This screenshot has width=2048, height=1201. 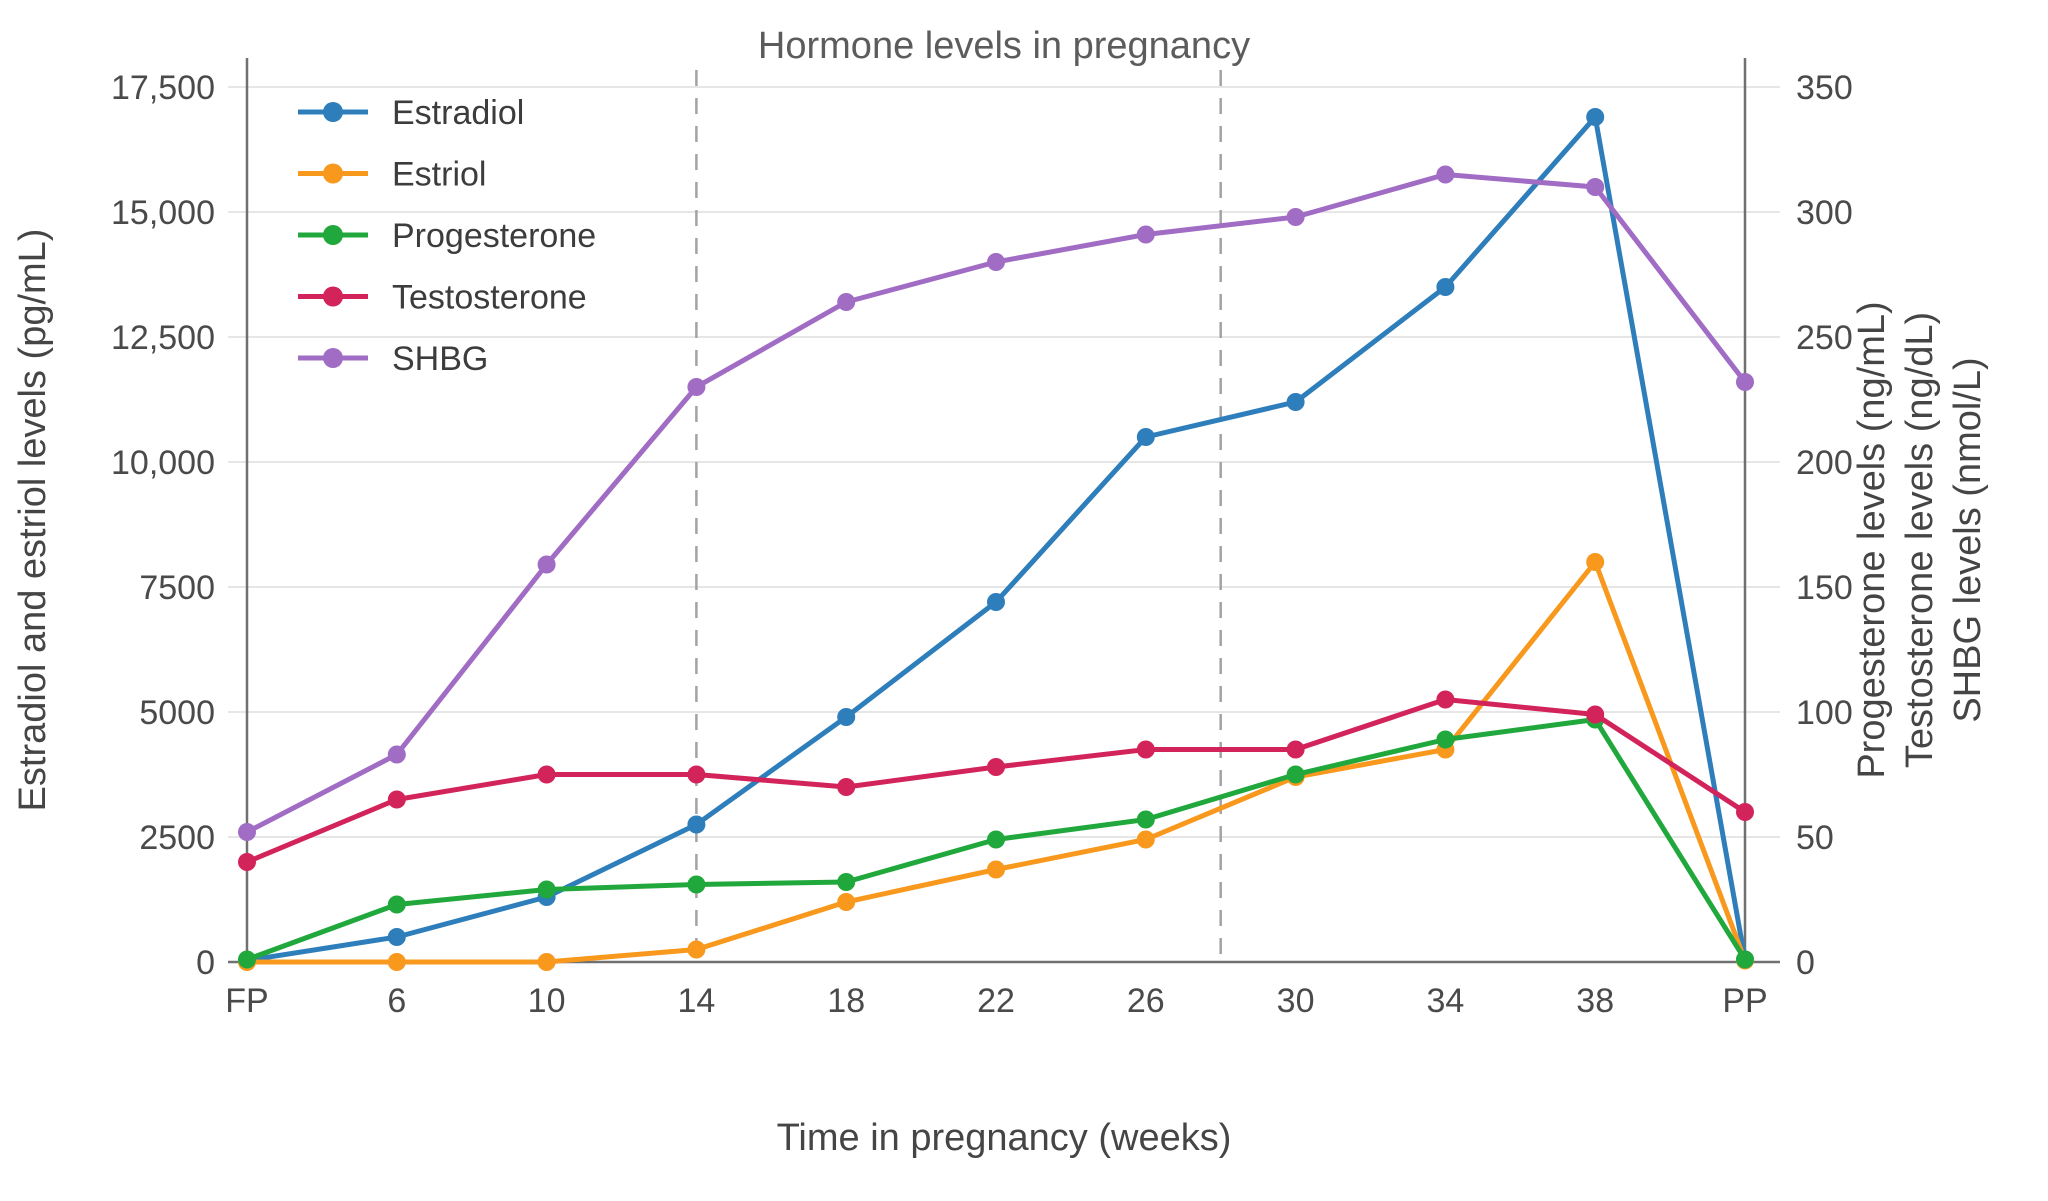 I want to click on y-right-tick-label: 300, so click(x=1824, y=213).